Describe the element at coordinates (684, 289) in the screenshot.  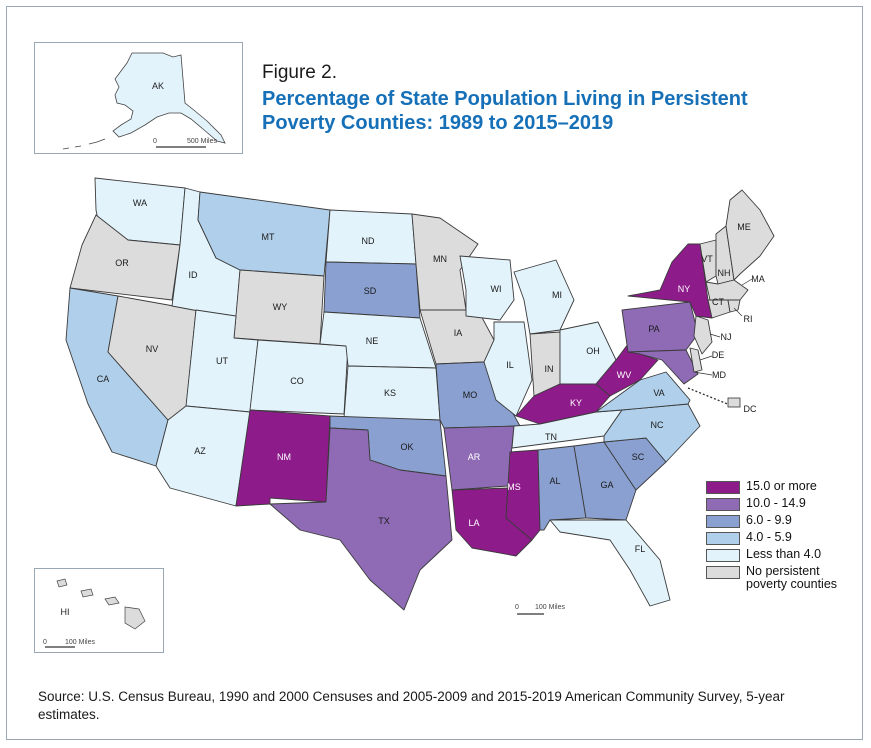
I see `state-label-NY: NY` at that location.